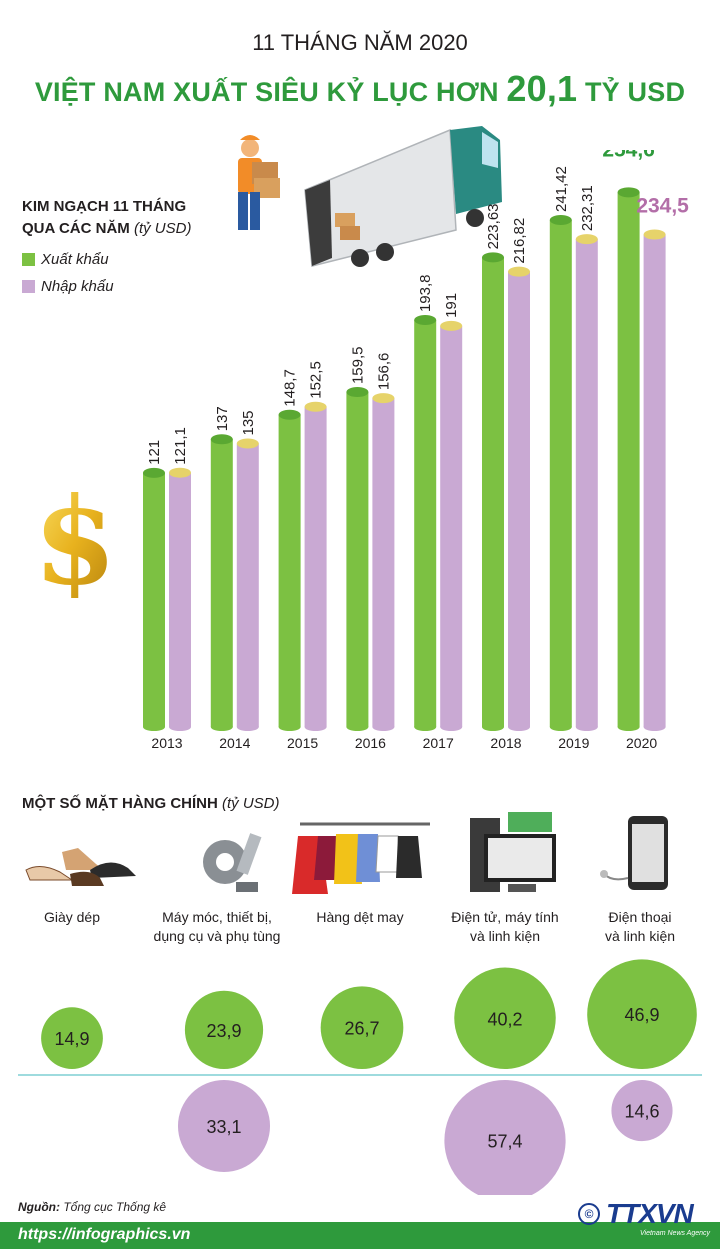 This screenshot has width=720, height=1249. I want to click on chart-title-line2-text: QUA CÁC NĂM, so click(76, 228).